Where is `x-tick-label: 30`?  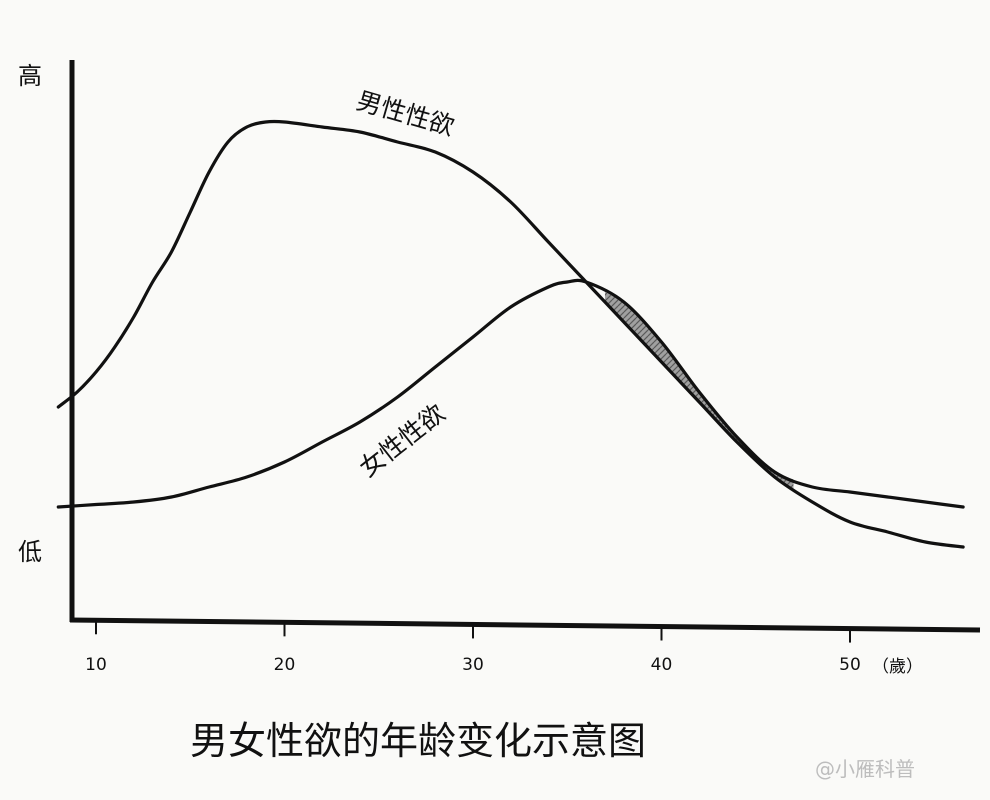 x-tick-label: 30 is located at coordinates (473, 665).